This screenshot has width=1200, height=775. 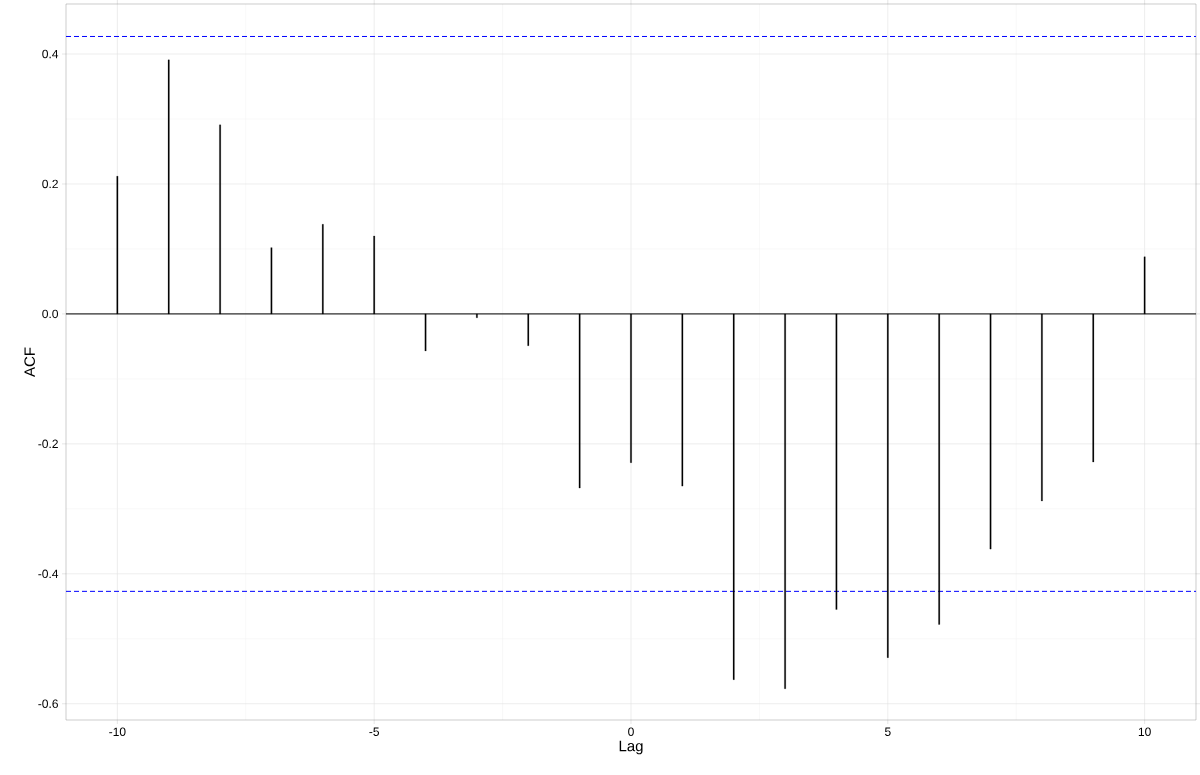 What do you see at coordinates (48, 704) in the screenshot?
I see `y-tick-label: -0.6` at bounding box center [48, 704].